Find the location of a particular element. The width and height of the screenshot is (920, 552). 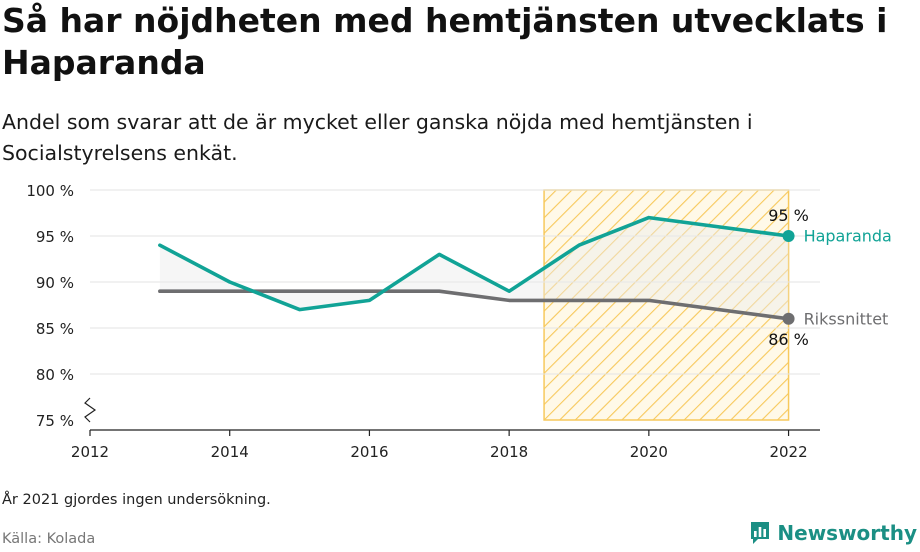

newsworthy-logo: Newsworthy is located at coordinates (833, 533).